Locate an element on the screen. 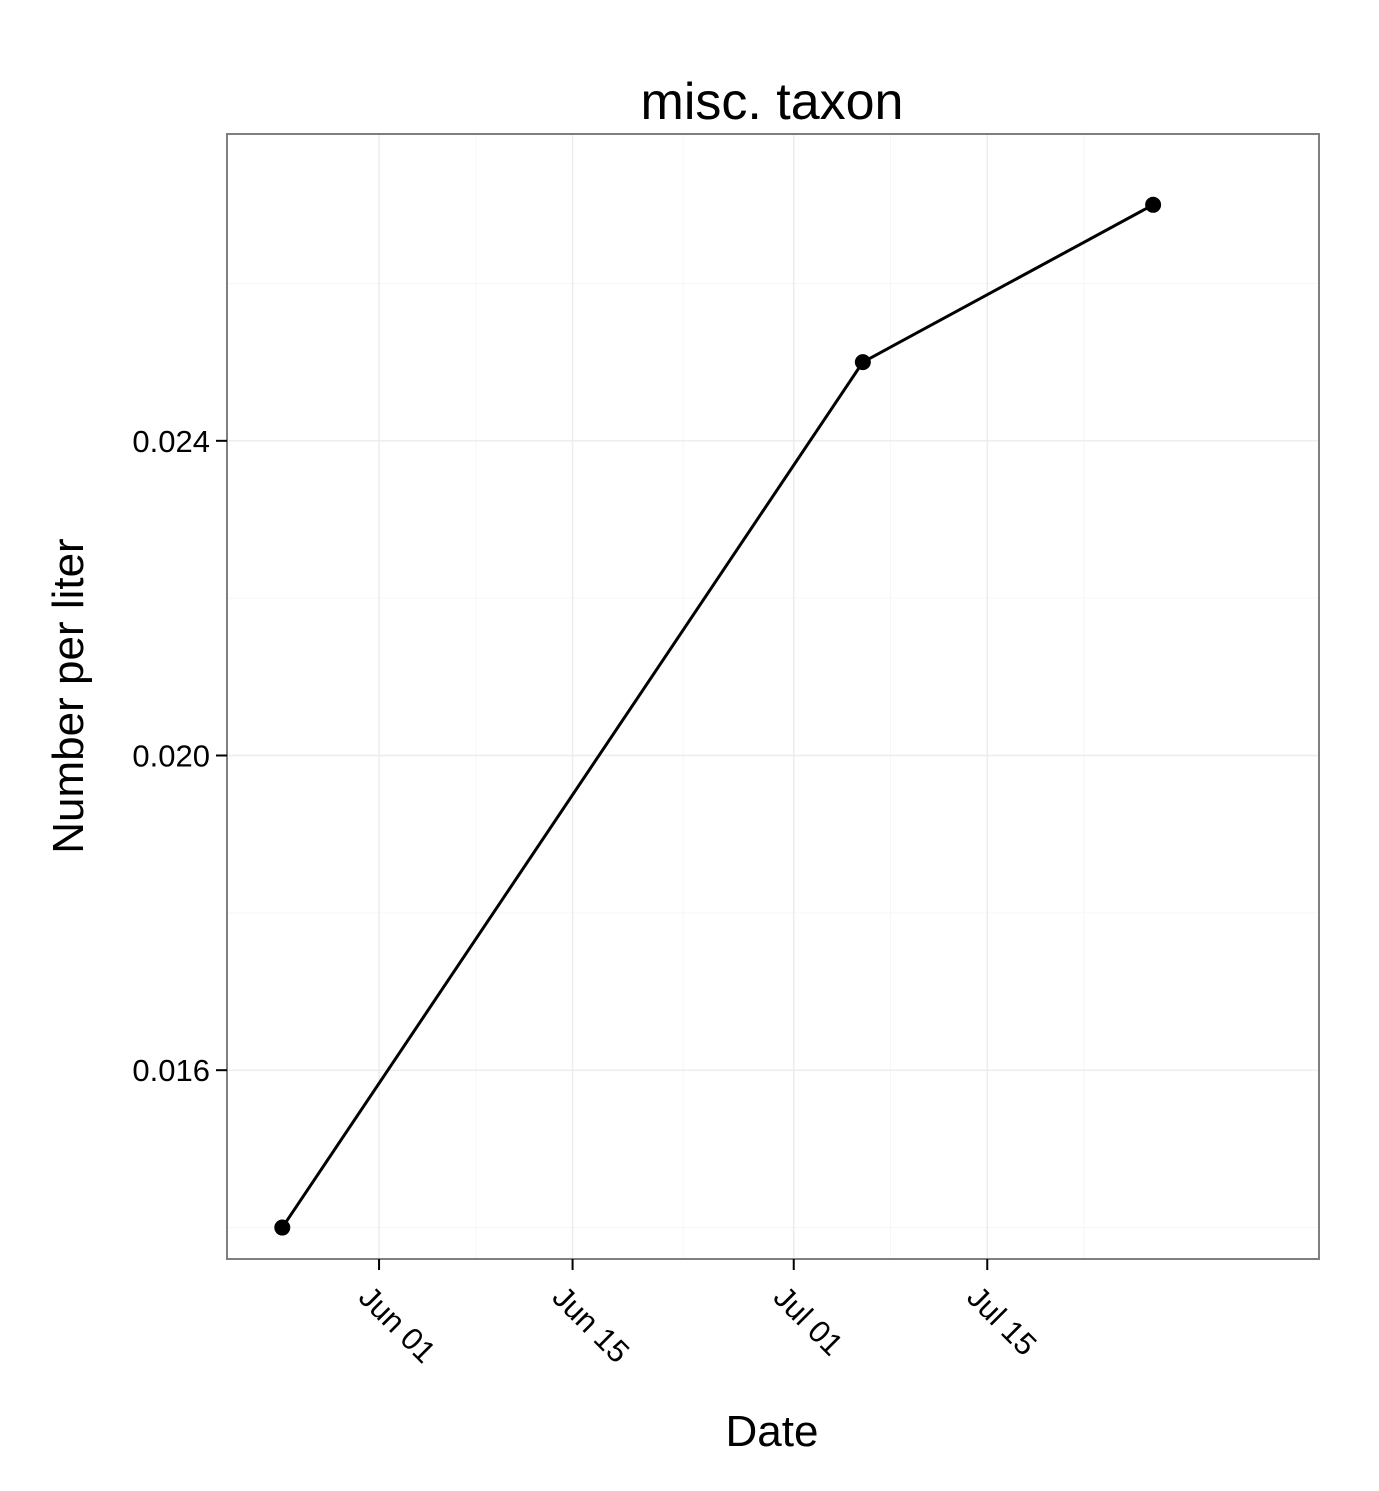  chart-title: misc. taxon is located at coordinates (772, 102).